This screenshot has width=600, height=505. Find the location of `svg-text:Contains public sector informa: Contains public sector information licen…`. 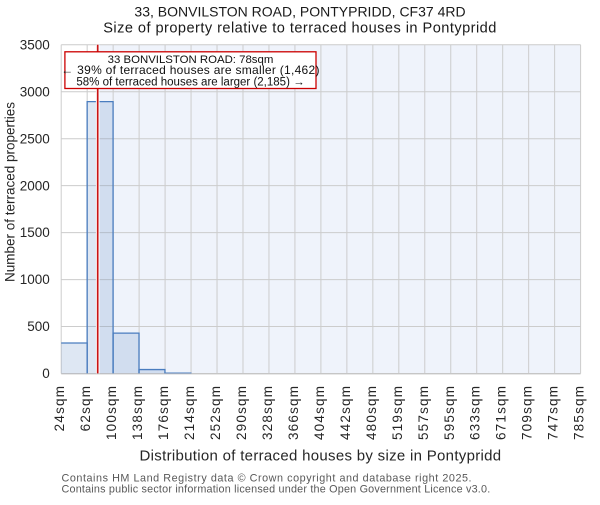

svg-text:Contains public sector informa: Contains public sector information licen… is located at coordinates (276, 489).